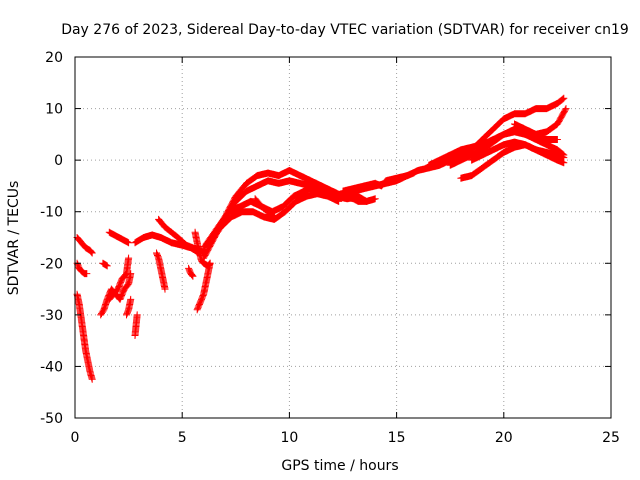  What do you see at coordinates (51, 419) in the screenshot?
I see `y-tick-label: -50` at bounding box center [51, 419].